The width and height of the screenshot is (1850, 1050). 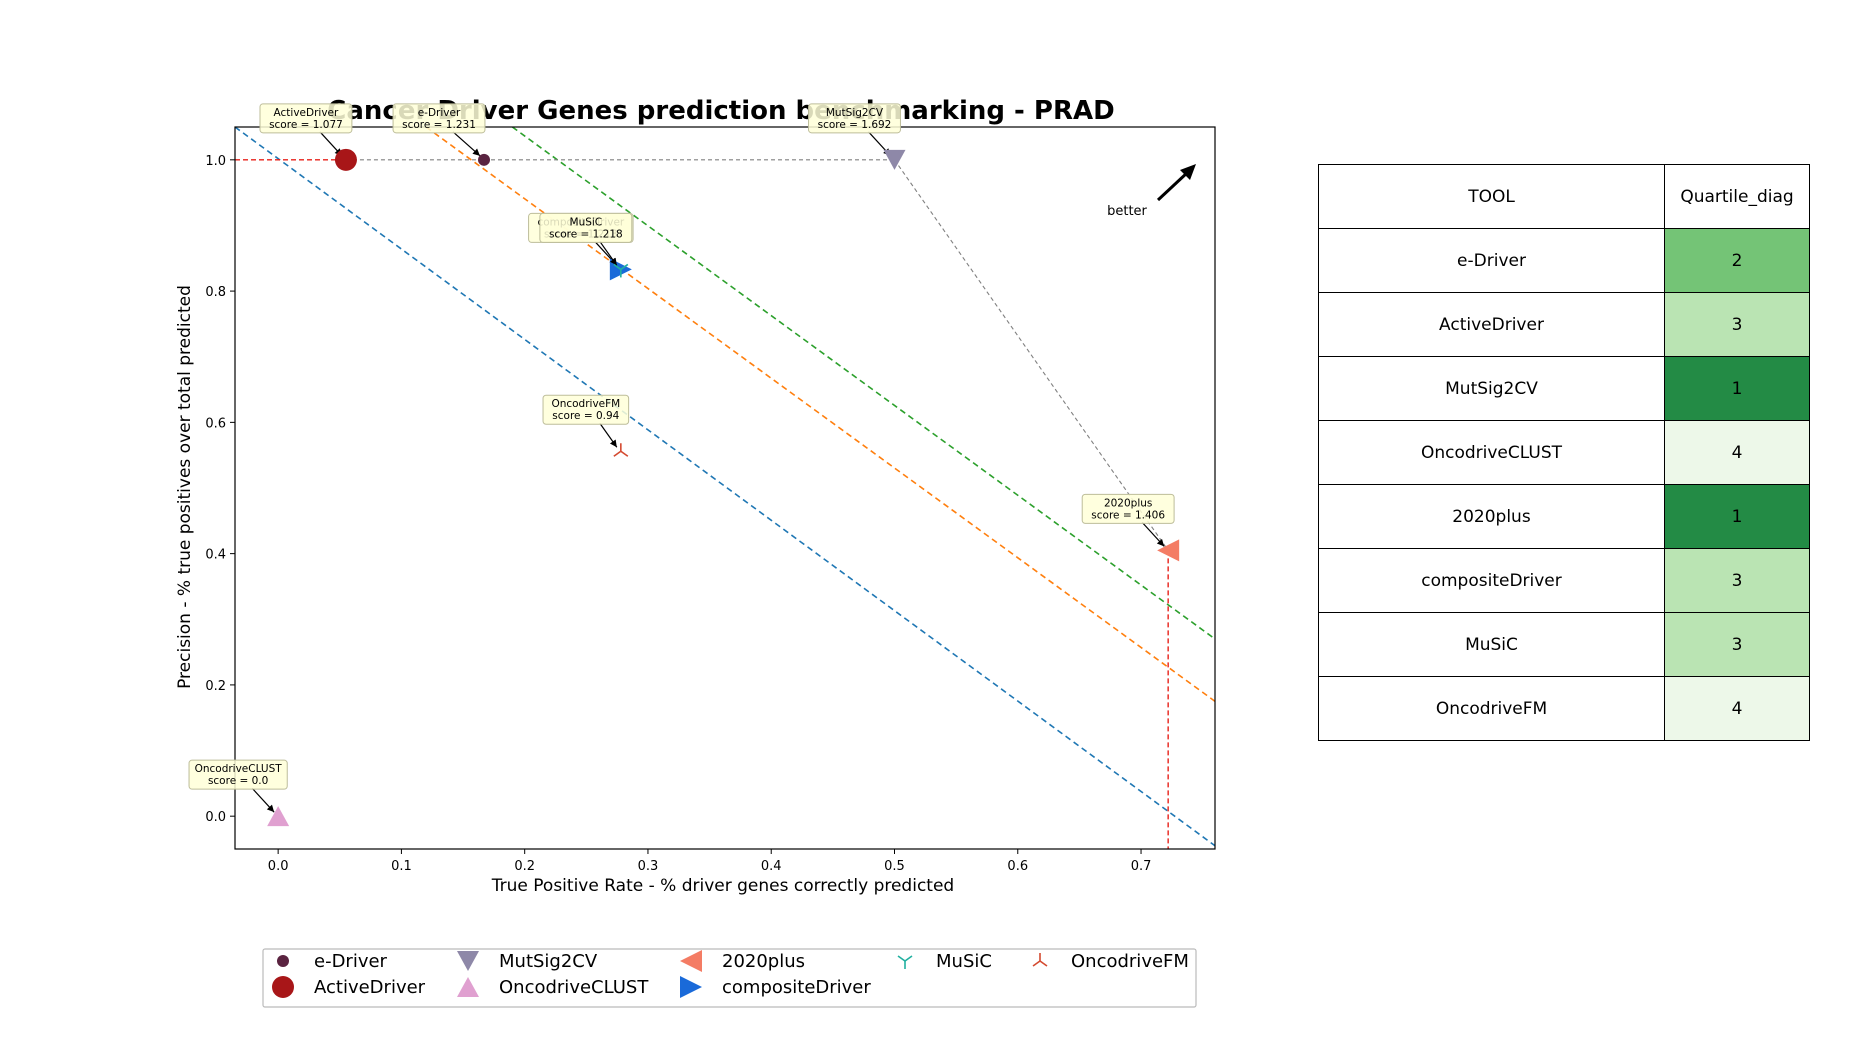 I want to click on legend-marker-2020plus, so click(x=691, y=961).